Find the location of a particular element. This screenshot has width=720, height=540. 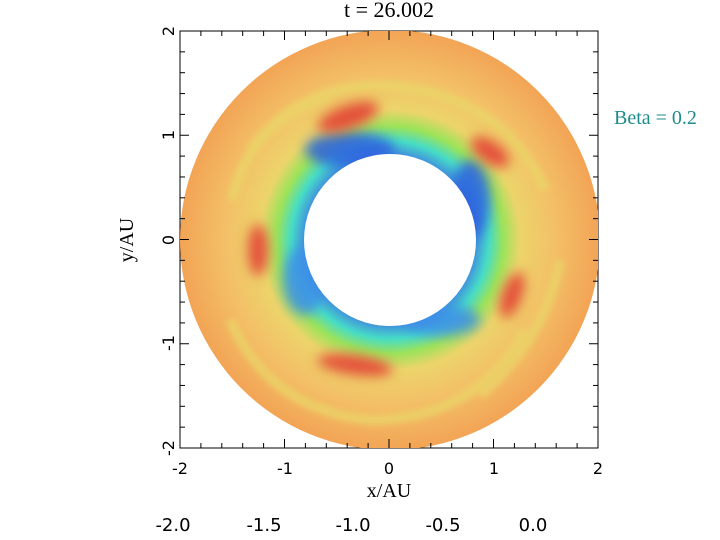

extra-tick-label: 0.0 is located at coordinates (533, 525).